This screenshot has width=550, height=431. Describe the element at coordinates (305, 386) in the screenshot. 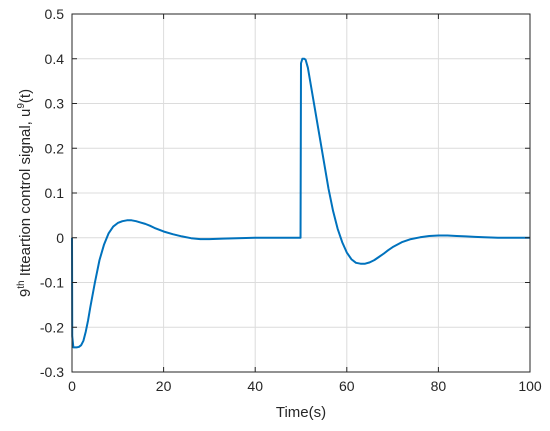

I see `x-tick-labels: 0 20 40 60 80 100` at that location.